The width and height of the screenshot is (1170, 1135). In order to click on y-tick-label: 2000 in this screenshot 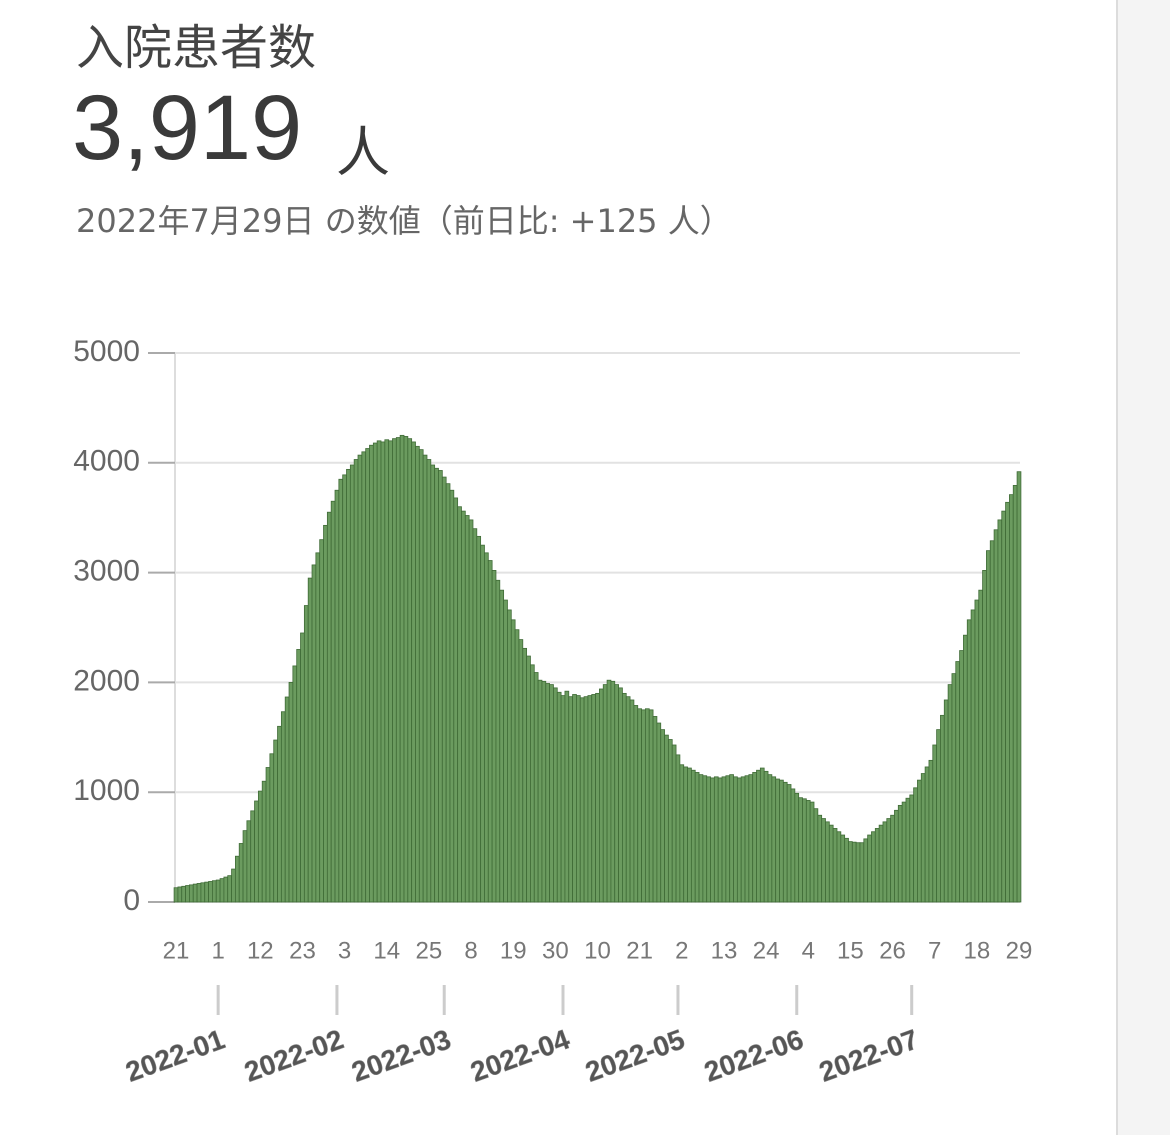, I will do `click(106, 680)`.